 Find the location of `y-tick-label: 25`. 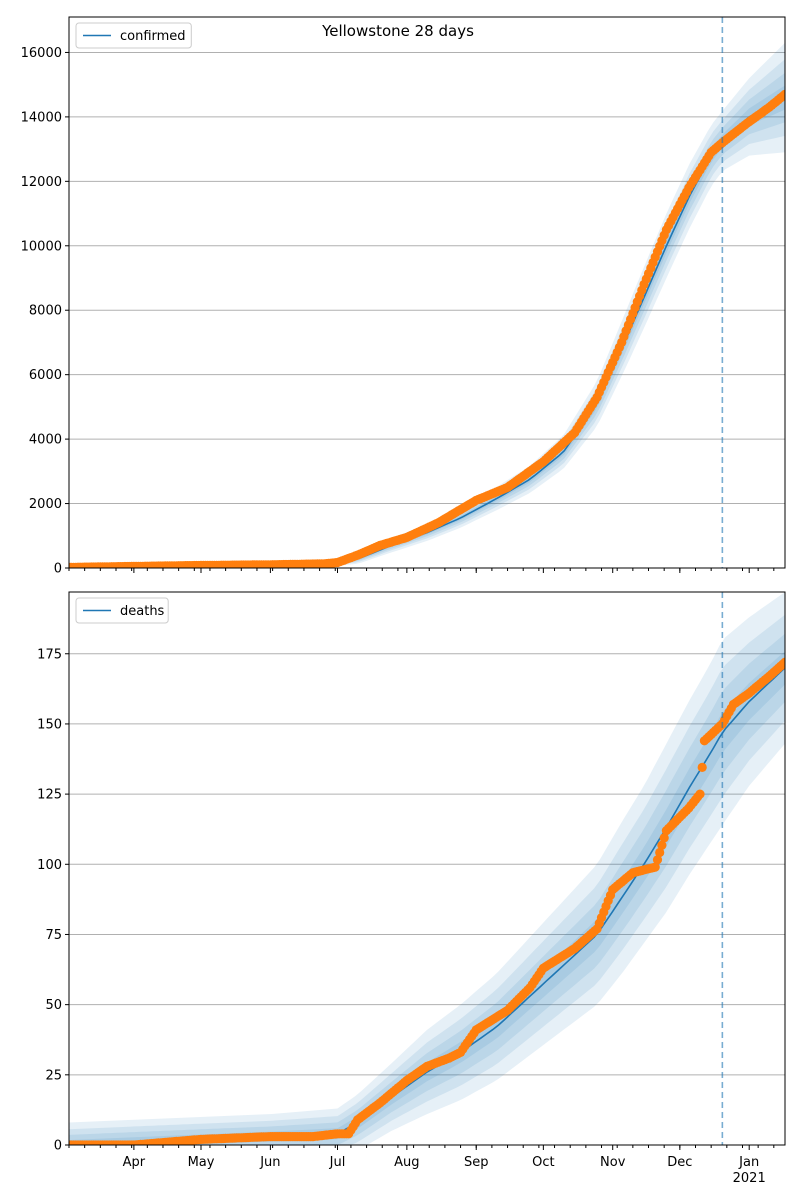

y-tick-label: 25 is located at coordinates (53, 1075).